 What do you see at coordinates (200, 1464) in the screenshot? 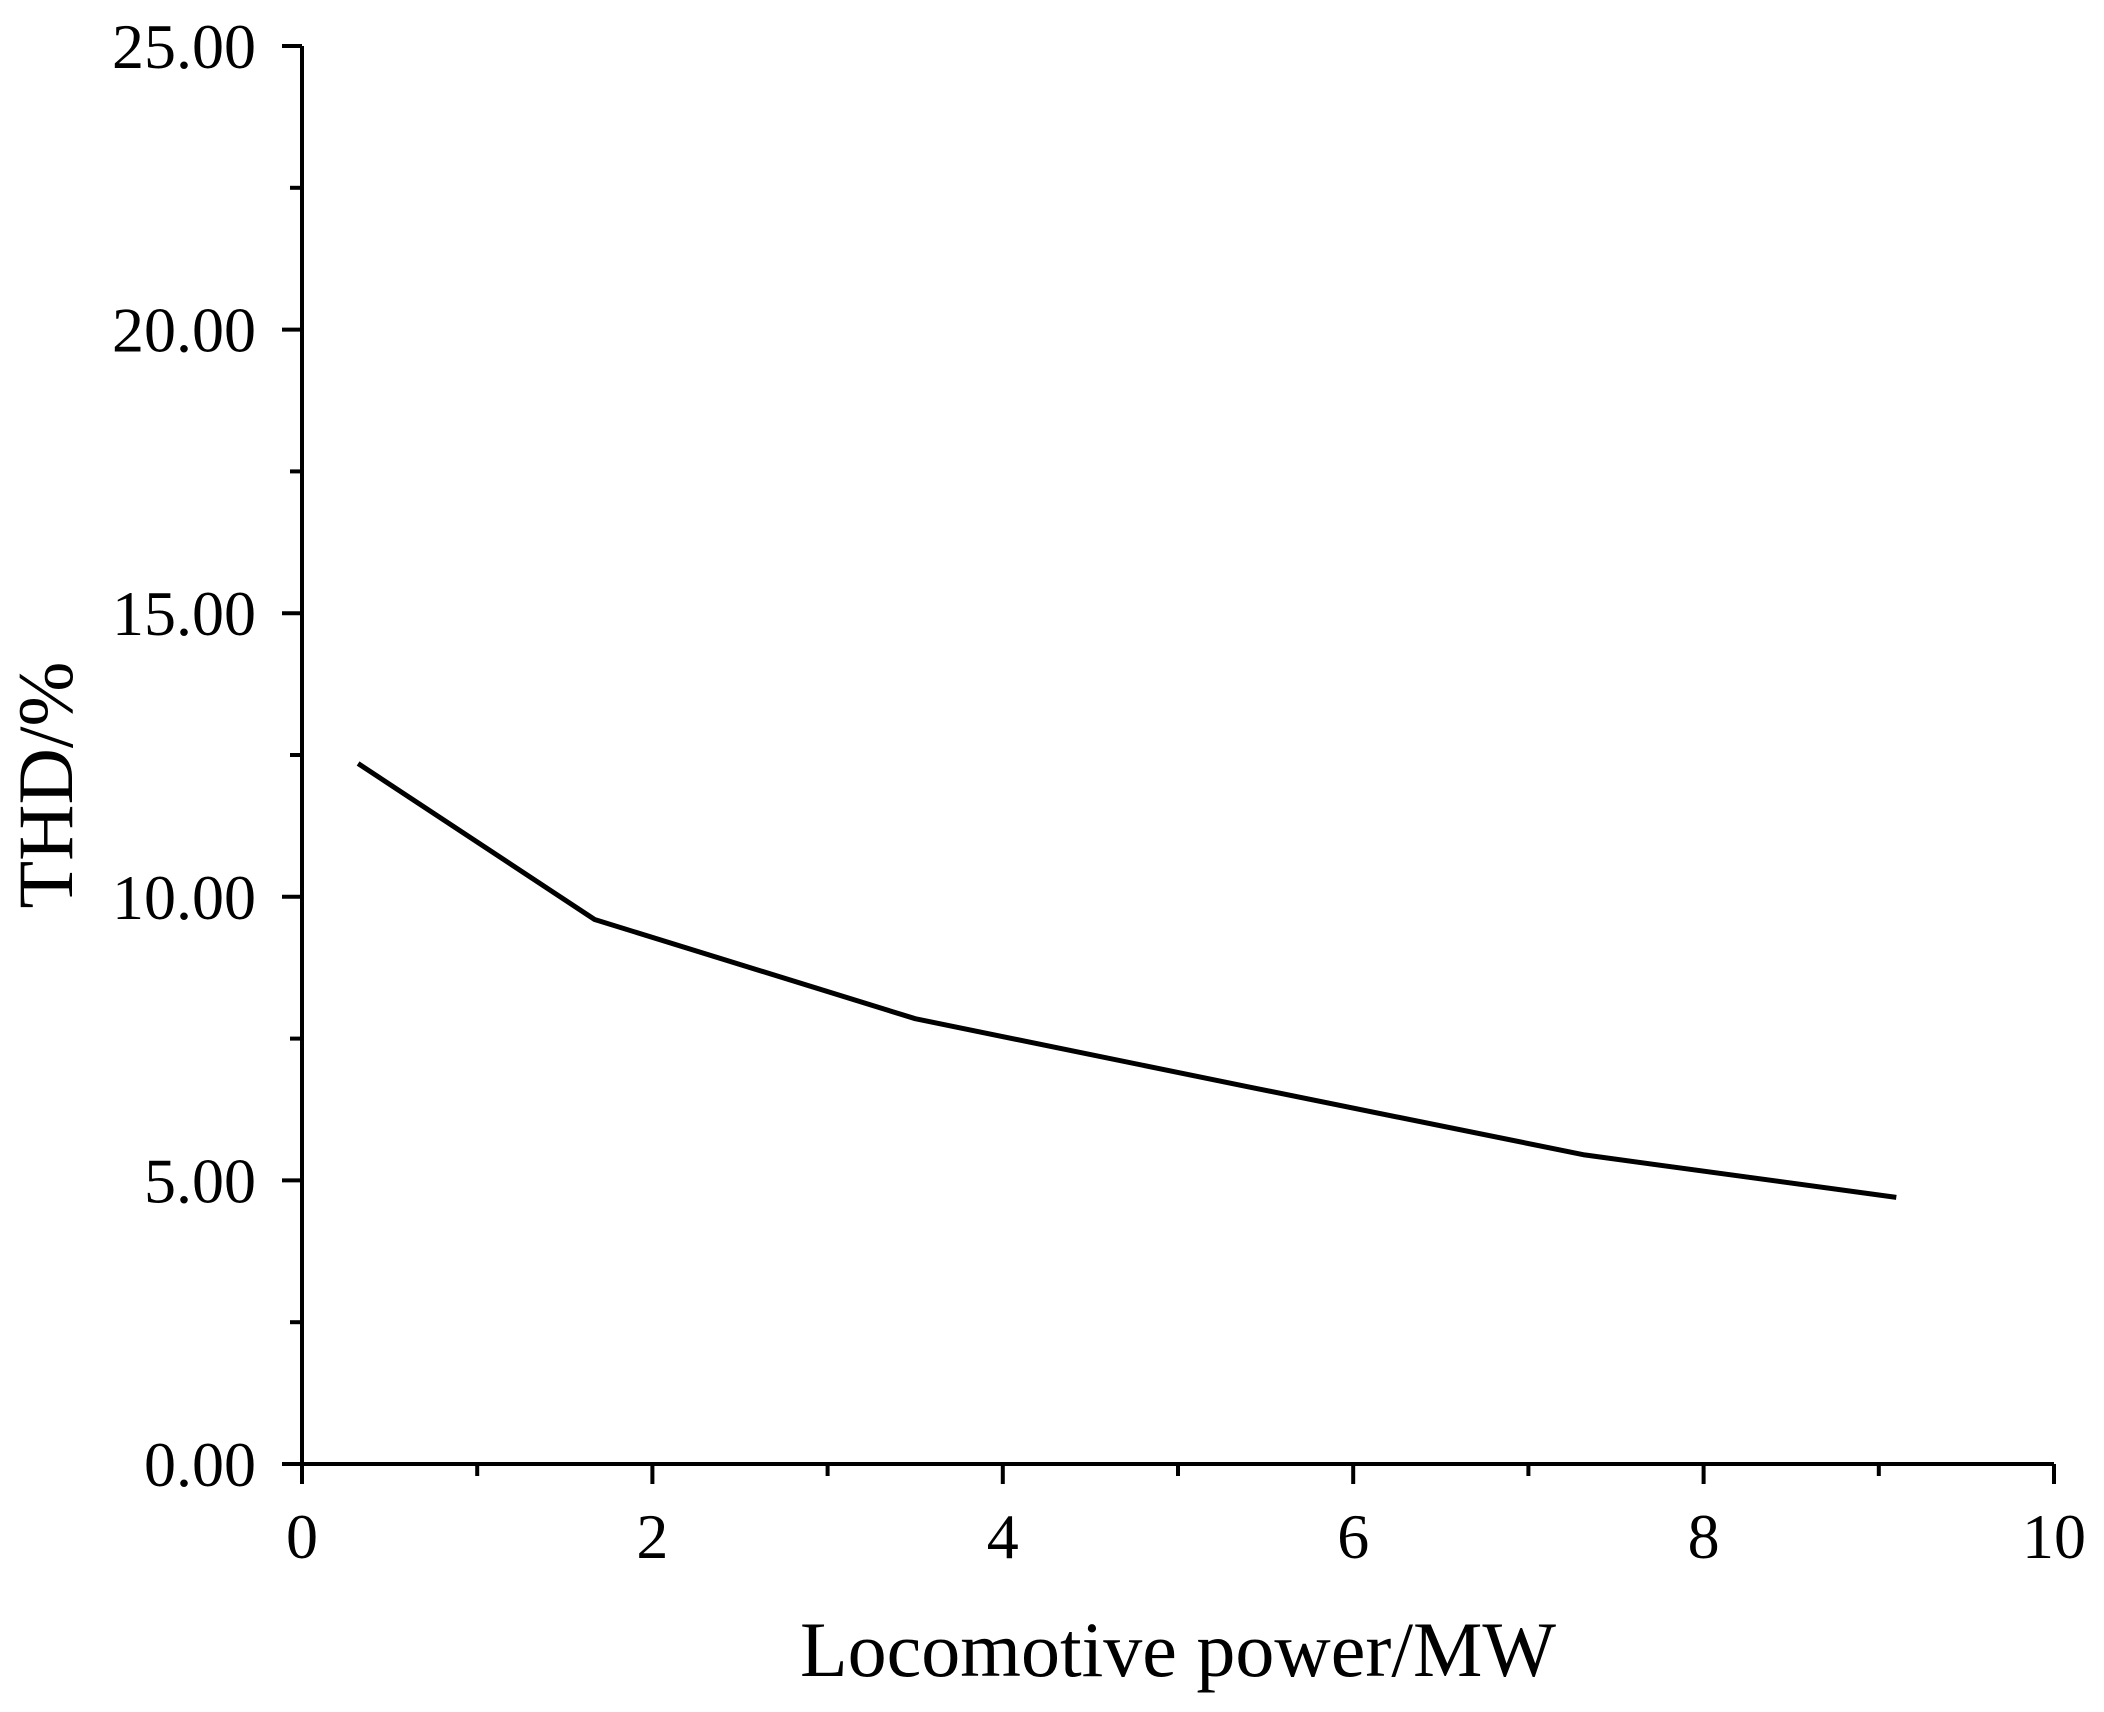
I see `y-tick-label: 0.00` at bounding box center [200, 1464].